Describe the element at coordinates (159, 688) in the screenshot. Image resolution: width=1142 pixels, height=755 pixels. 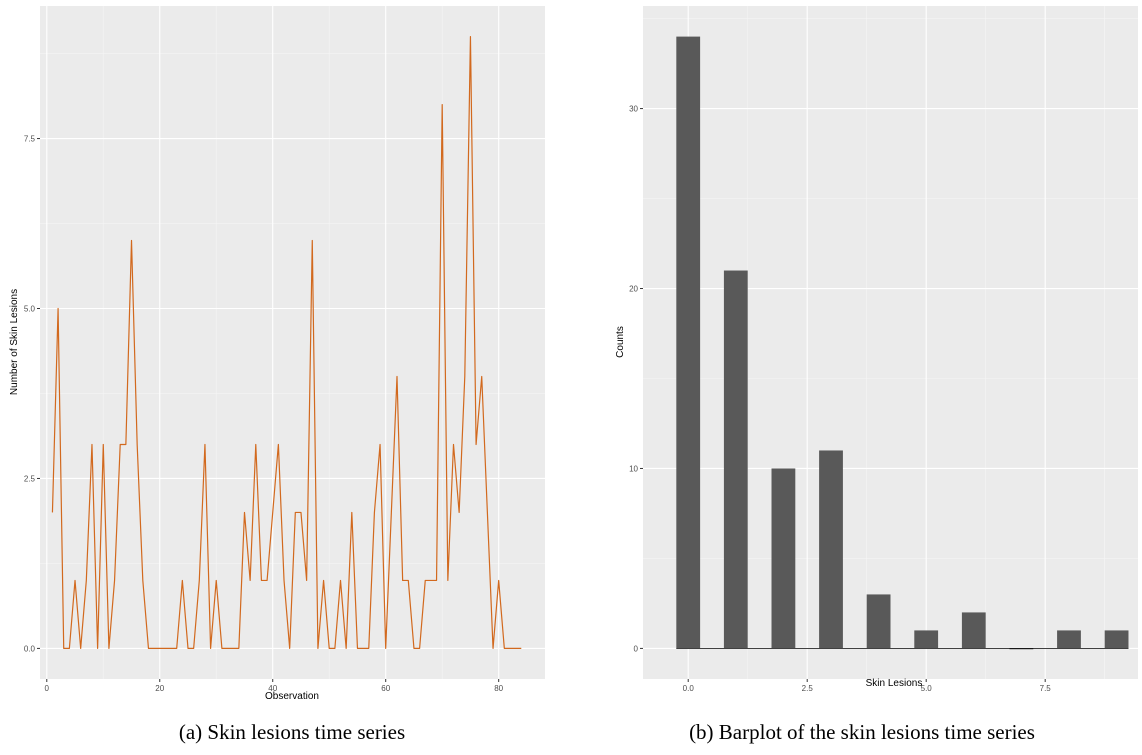
I see `x-tick-label: 20` at that location.